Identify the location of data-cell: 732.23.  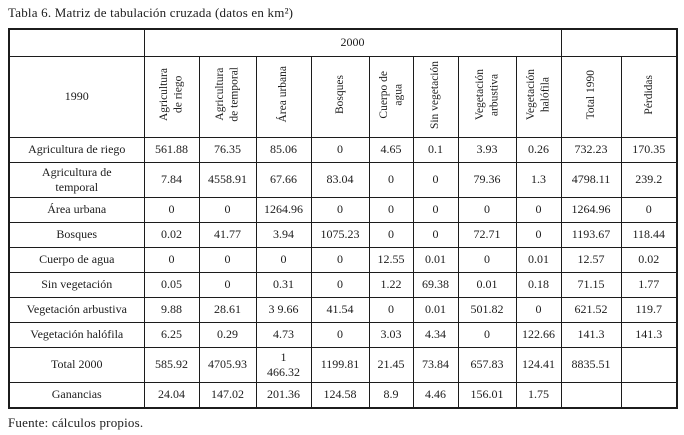
(591, 149).